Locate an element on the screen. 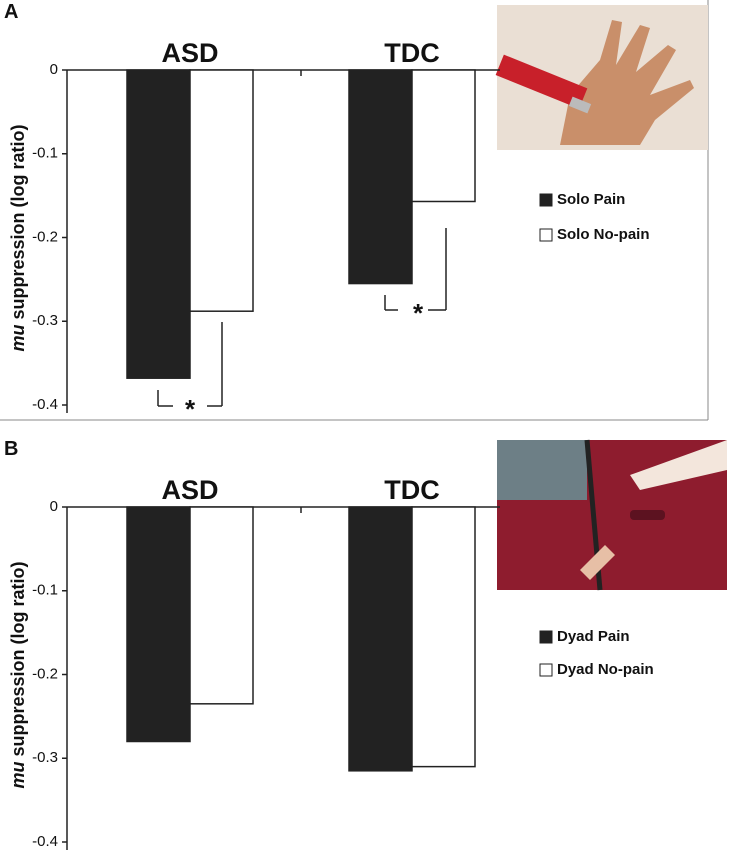 The width and height of the screenshot is (734, 853). legend-label: Dyad Pain is located at coordinates (593, 636).